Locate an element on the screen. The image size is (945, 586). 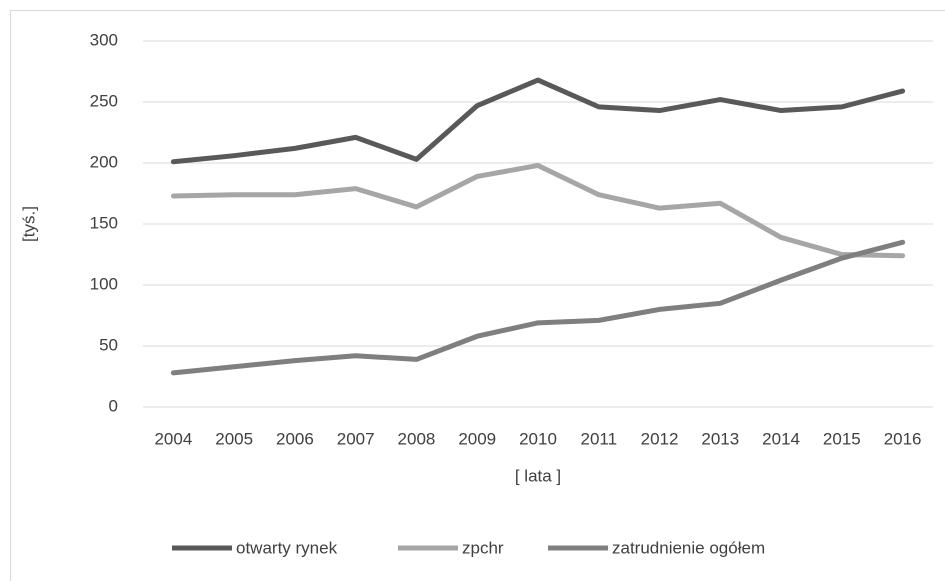
x-tick-label: 2011 is located at coordinates (598, 438).